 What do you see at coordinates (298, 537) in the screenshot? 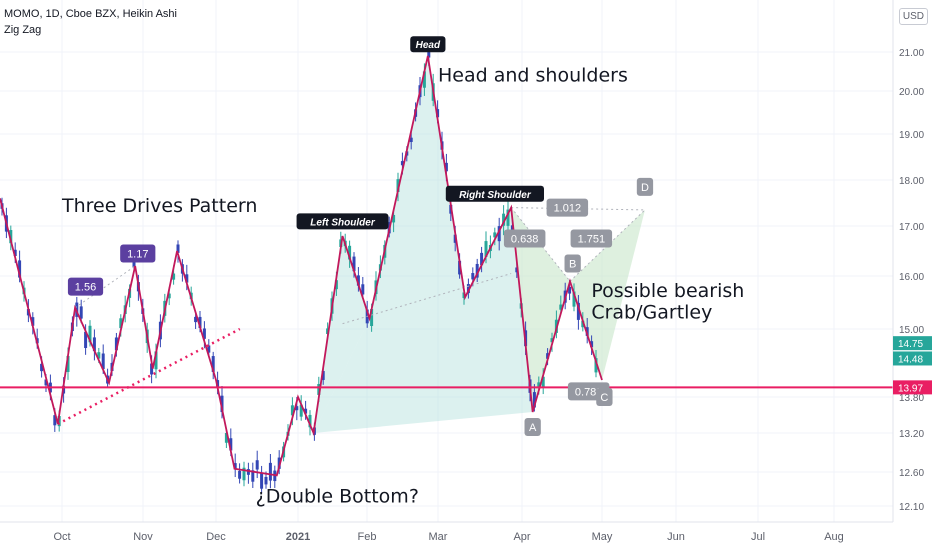
I see `x-tick-label: 2021` at bounding box center [298, 537].